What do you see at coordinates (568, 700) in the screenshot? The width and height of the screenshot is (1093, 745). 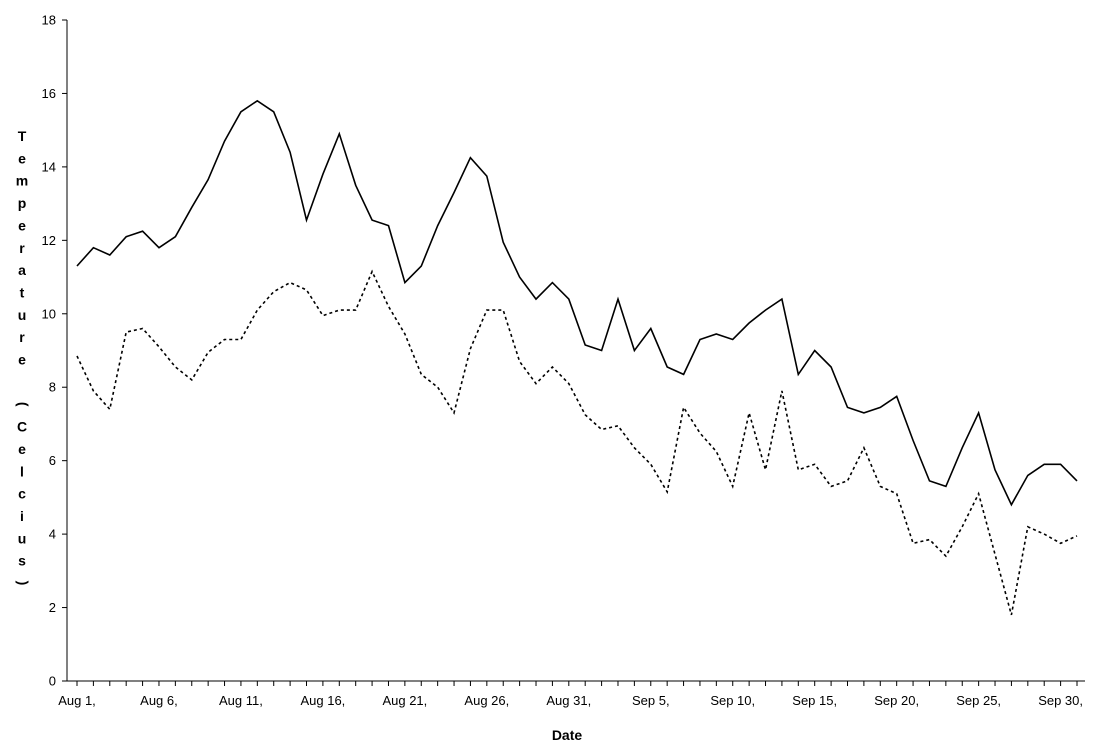 I see `x-tick-label: Aug 31,` at bounding box center [568, 700].